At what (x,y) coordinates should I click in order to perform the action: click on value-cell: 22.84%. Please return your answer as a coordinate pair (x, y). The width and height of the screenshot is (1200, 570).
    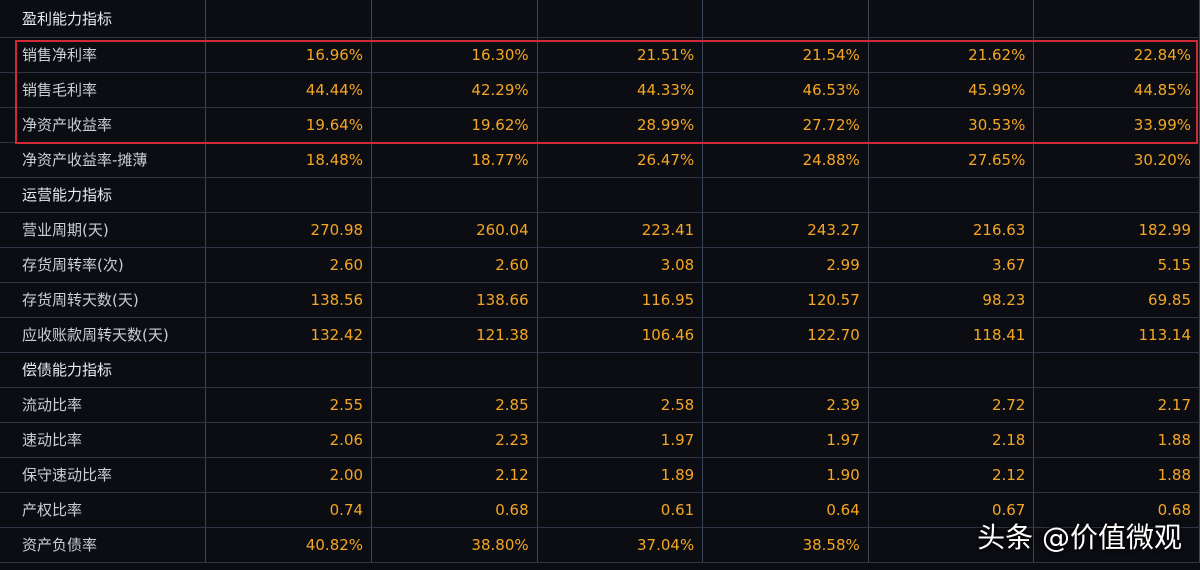
    Looking at the image, I should click on (1116, 55).